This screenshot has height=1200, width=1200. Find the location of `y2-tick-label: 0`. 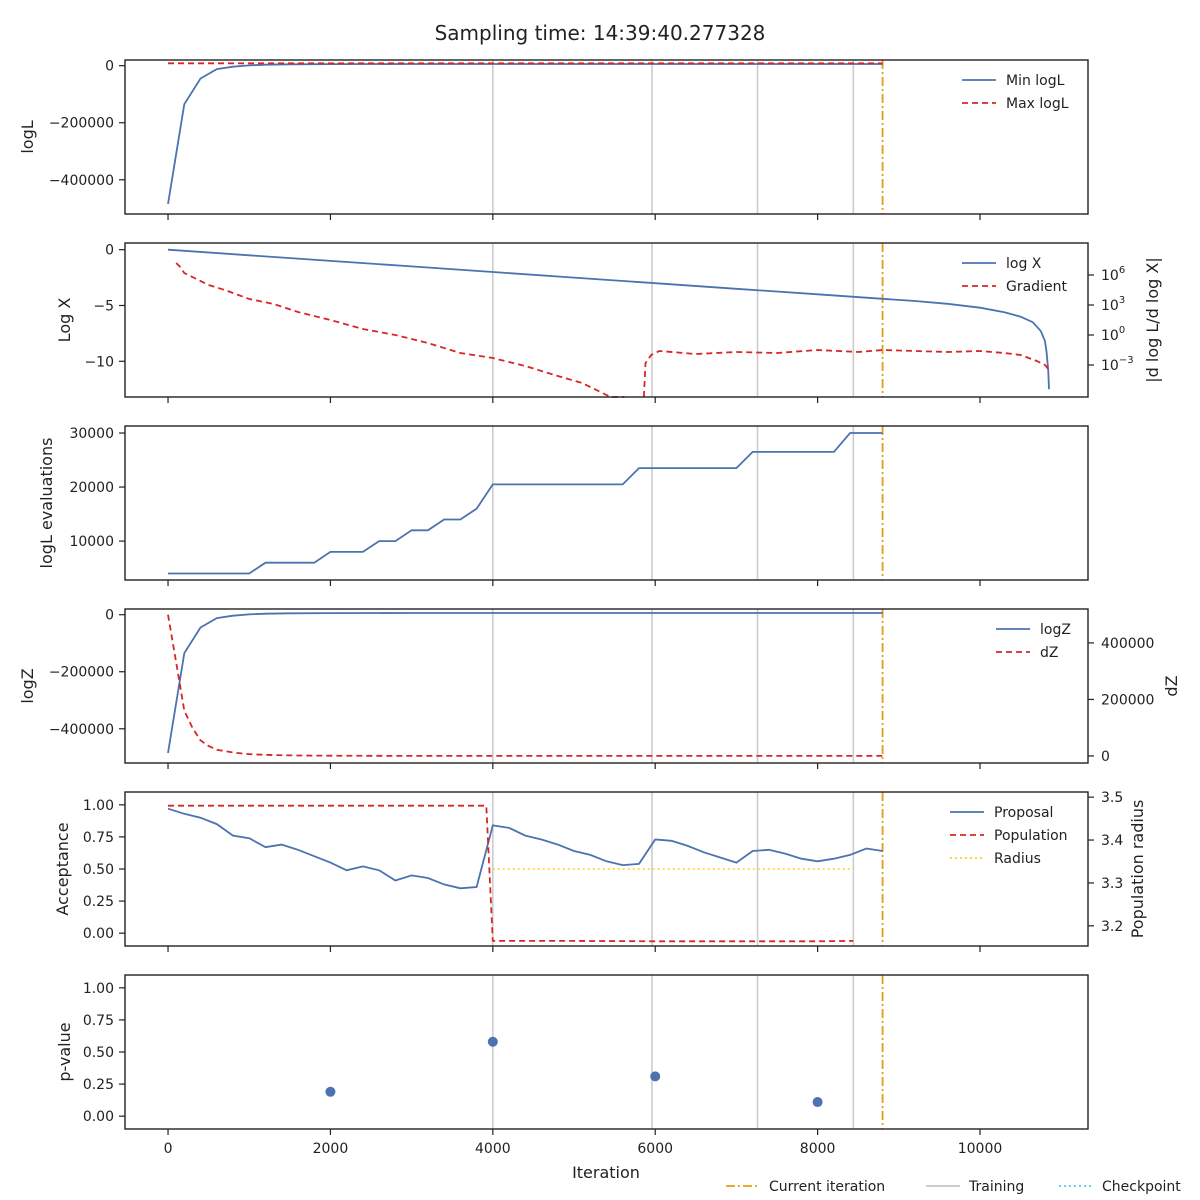

y2-tick-label: 0 is located at coordinates (1105, 757).